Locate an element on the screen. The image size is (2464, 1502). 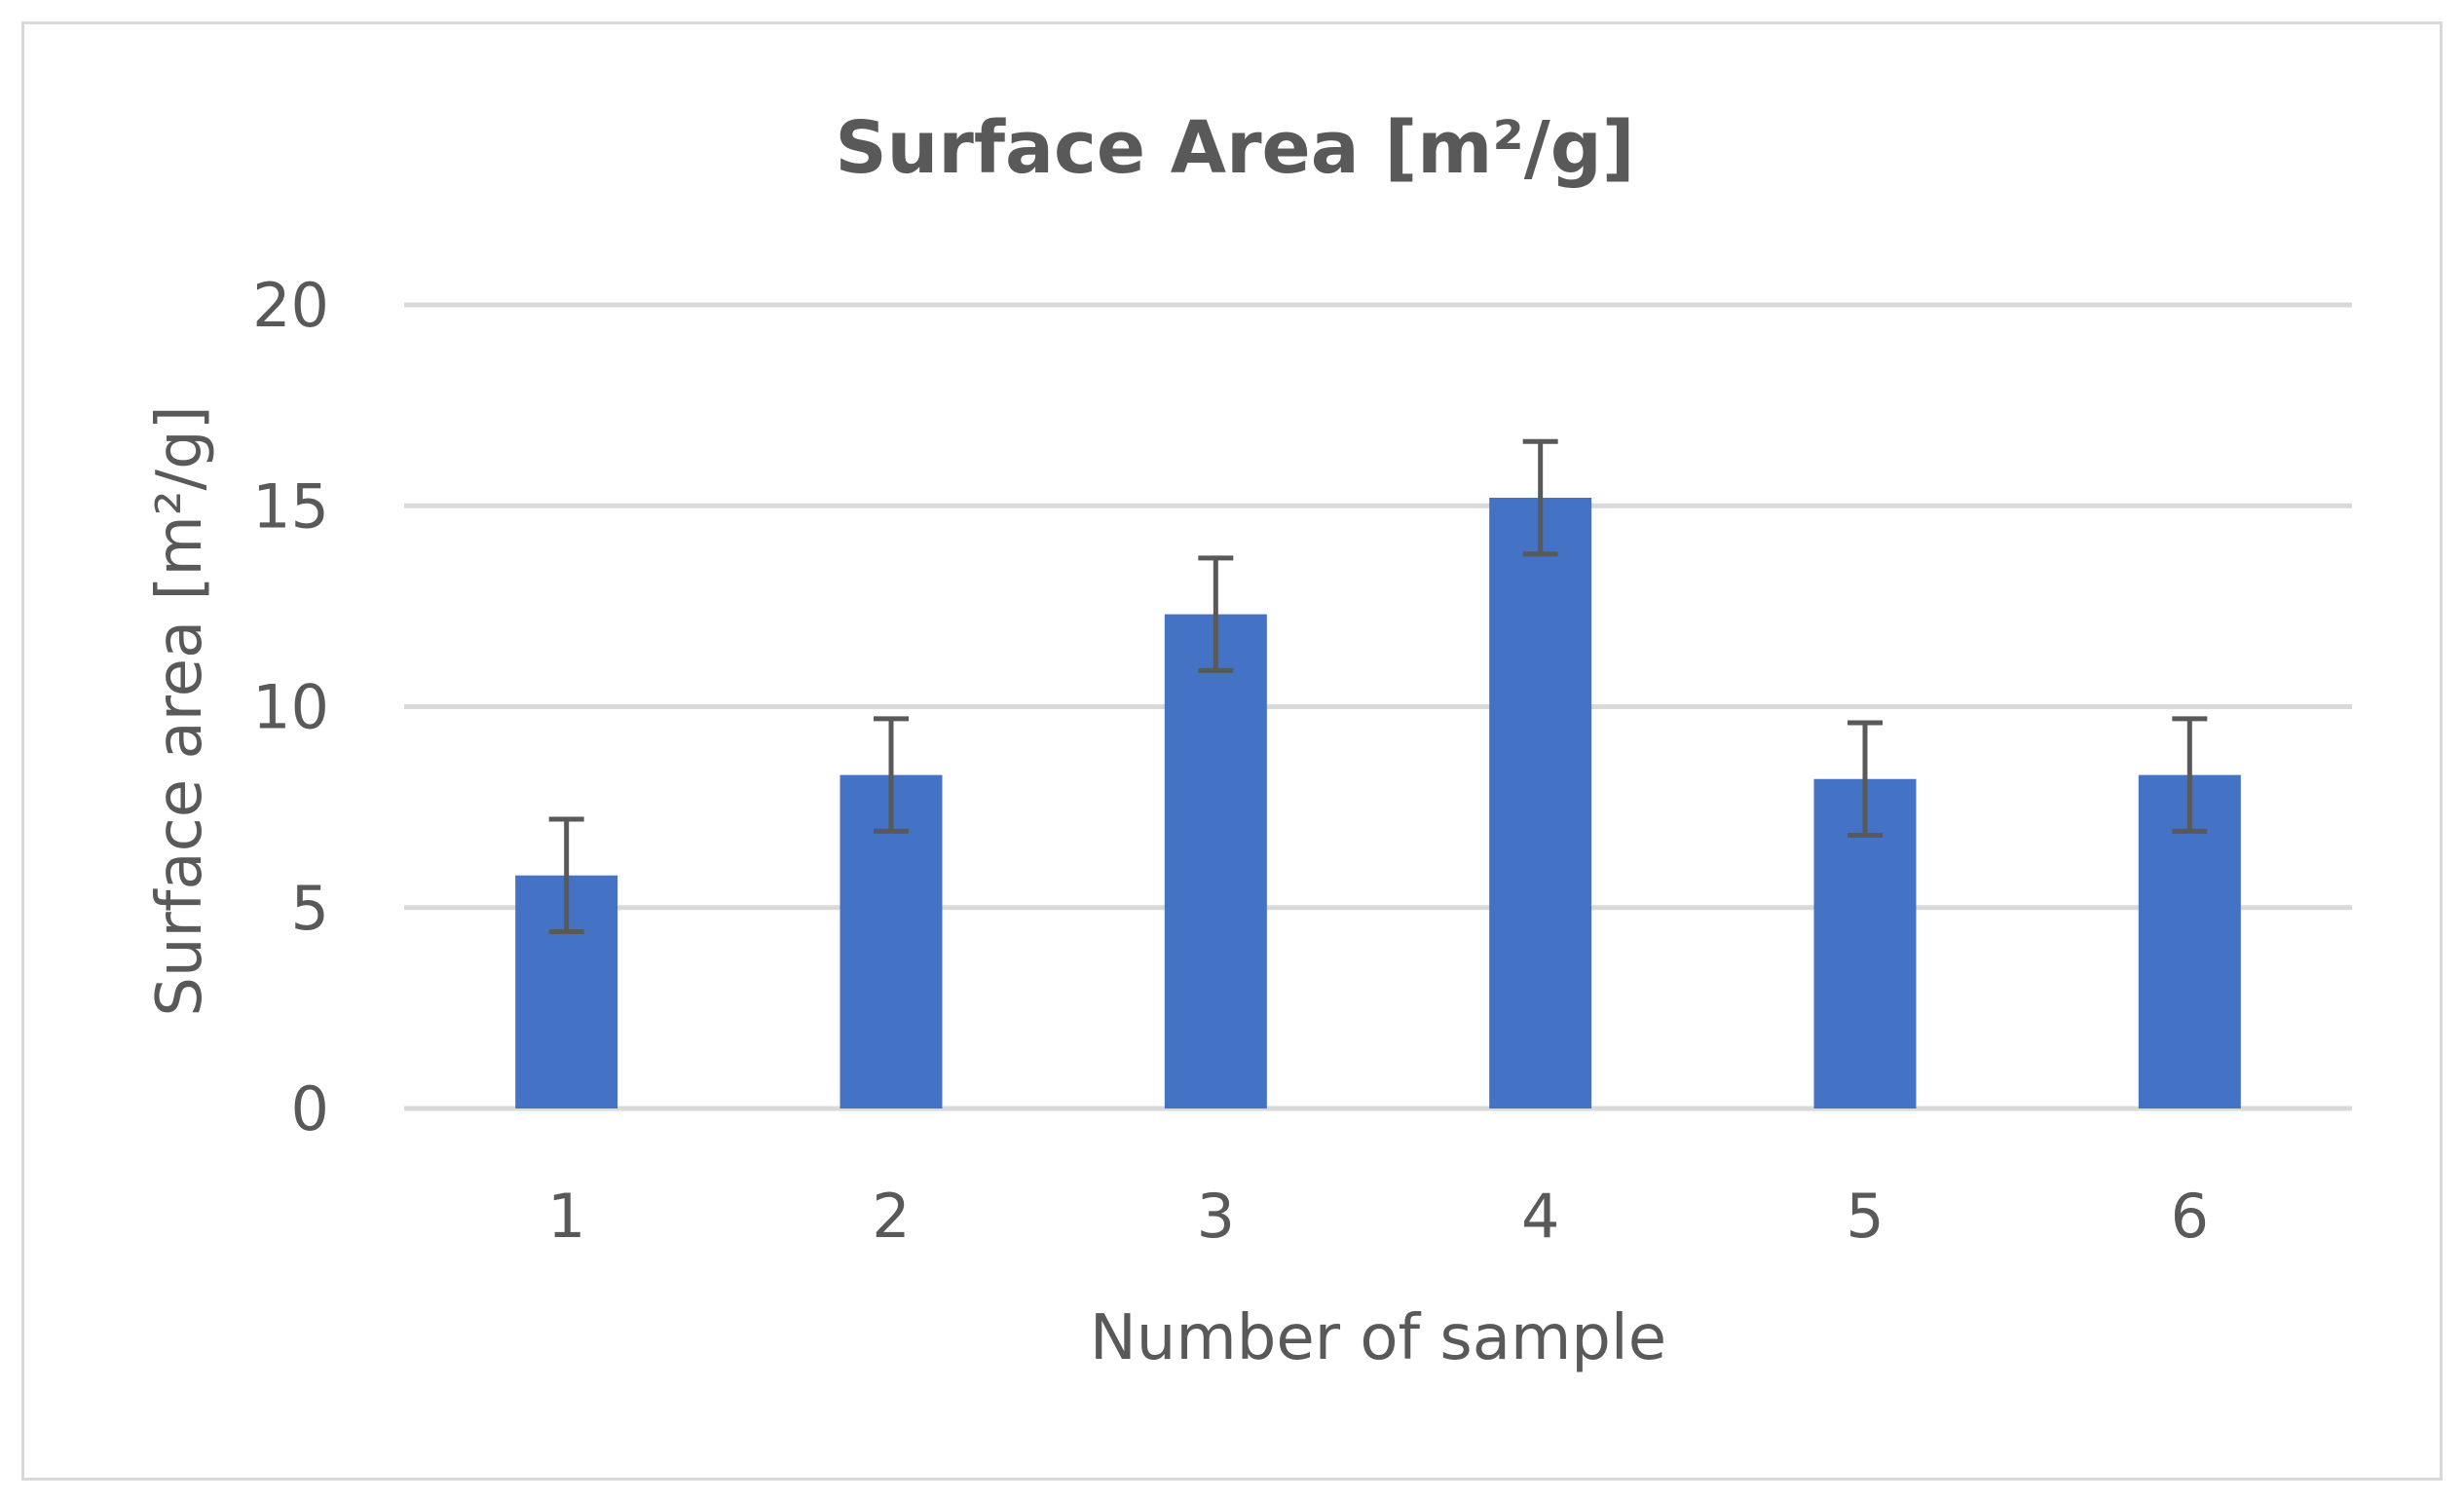
x-tick-label: 3 is located at coordinates (1216, 1216).